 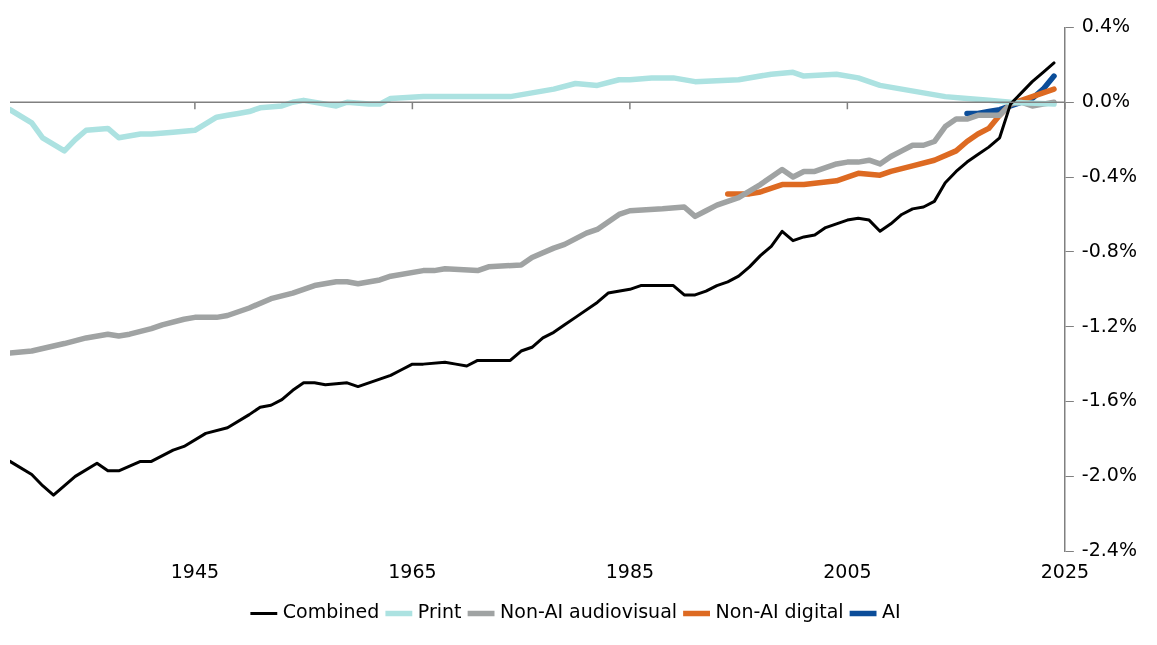 What do you see at coordinates (1109, 399) in the screenshot?
I see `y-tick-label: -1.6%` at bounding box center [1109, 399].